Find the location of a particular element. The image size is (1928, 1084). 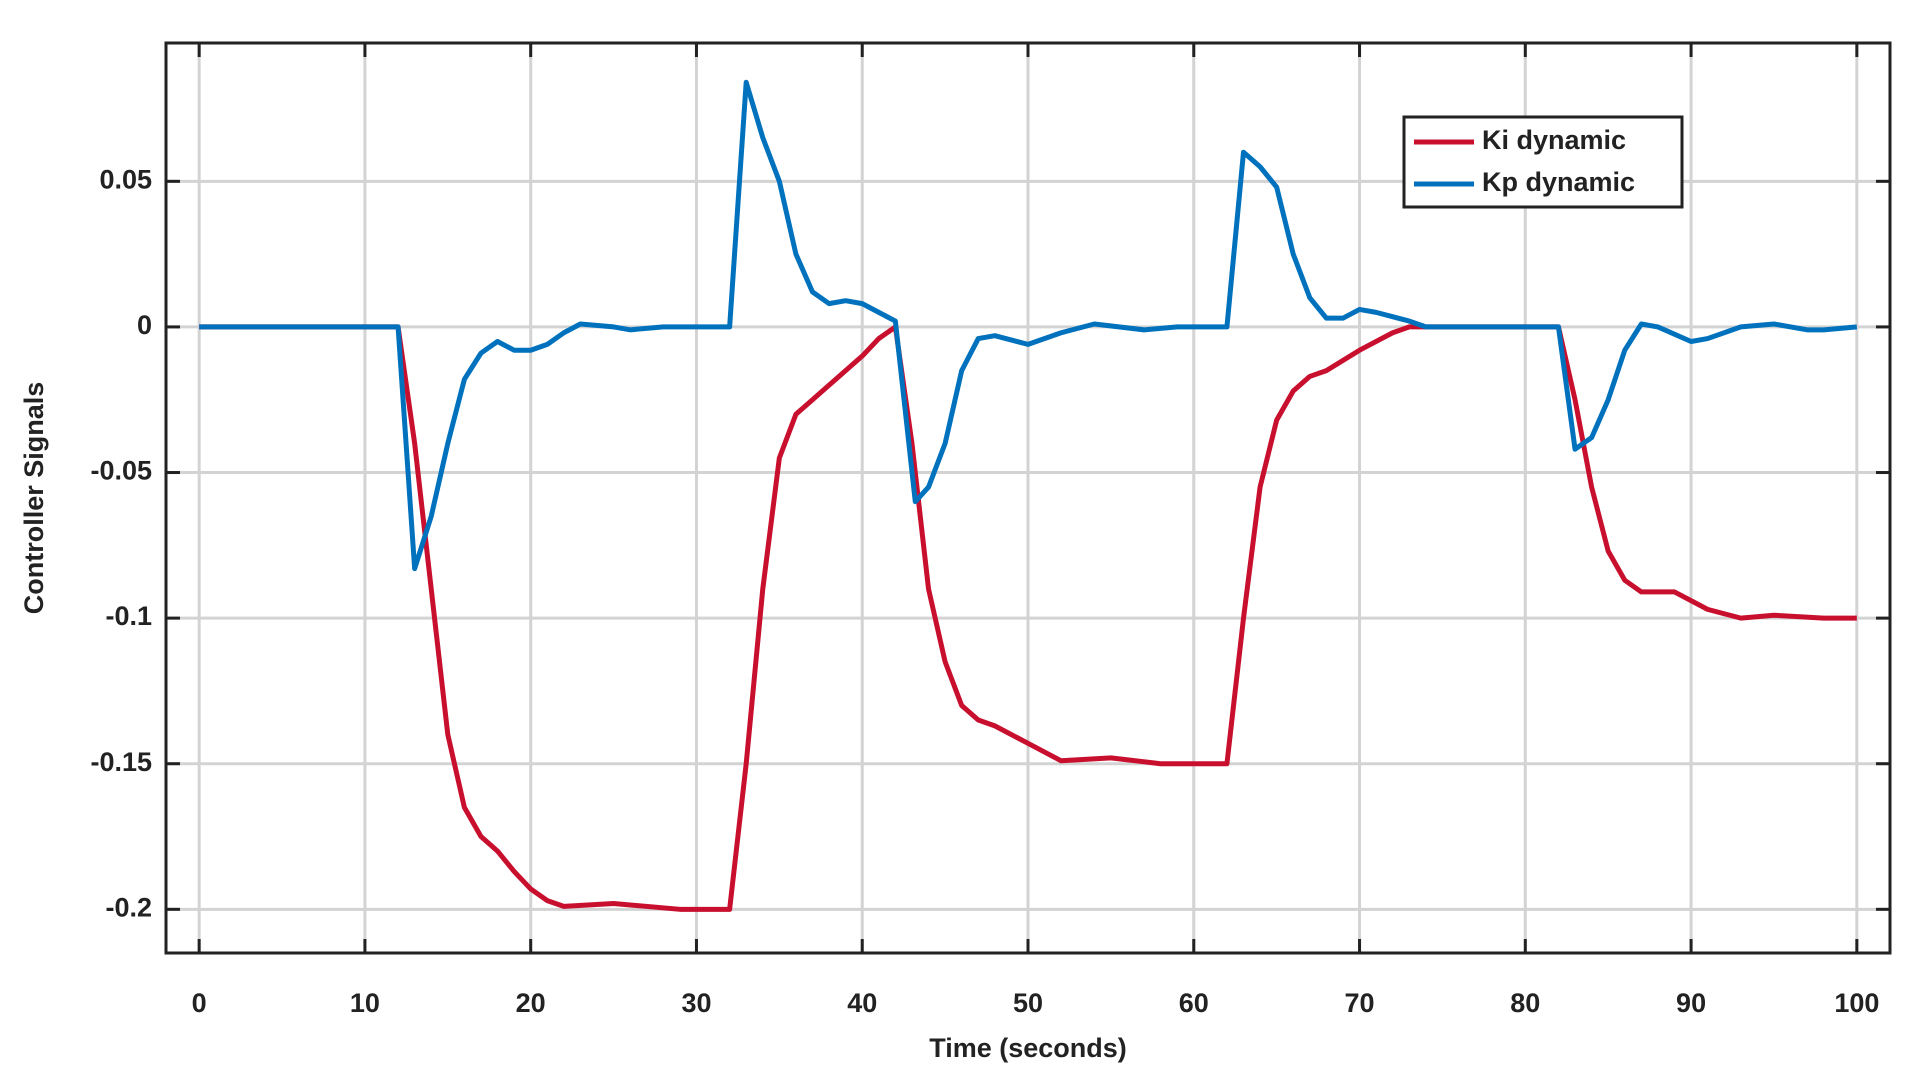

x-tick-label: 70 is located at coordinates (1360, 1003).